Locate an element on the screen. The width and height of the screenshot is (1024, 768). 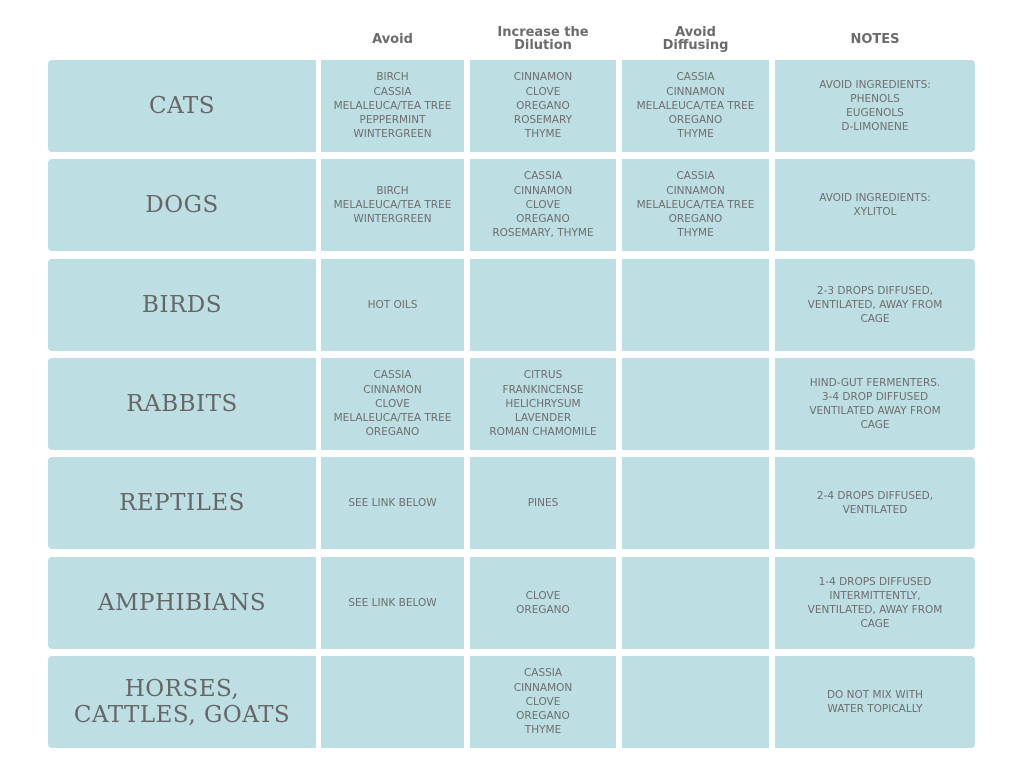
header-avoid: Avoid is located at coordinates (392, 39).